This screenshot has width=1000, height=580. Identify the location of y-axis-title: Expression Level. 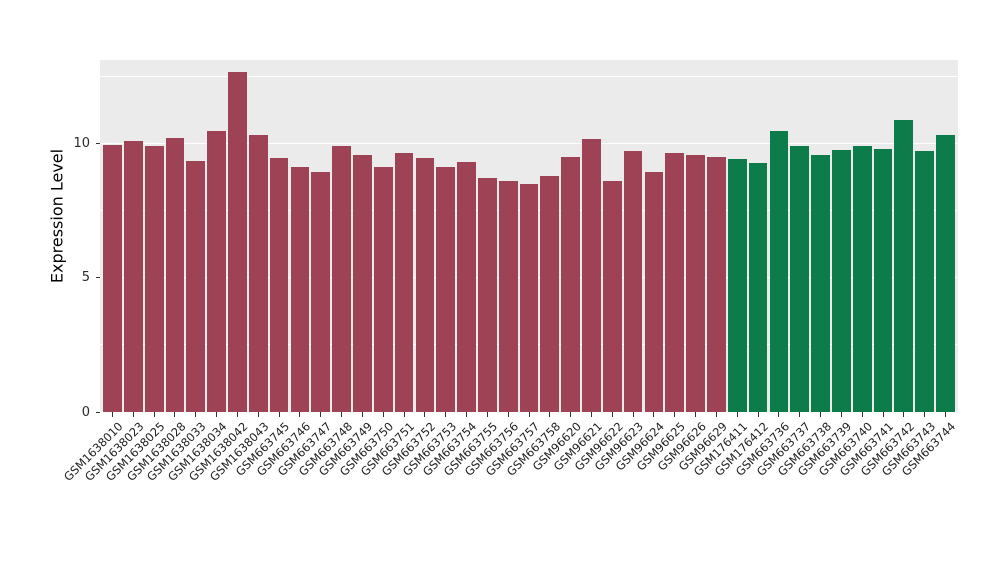
(57, 216).